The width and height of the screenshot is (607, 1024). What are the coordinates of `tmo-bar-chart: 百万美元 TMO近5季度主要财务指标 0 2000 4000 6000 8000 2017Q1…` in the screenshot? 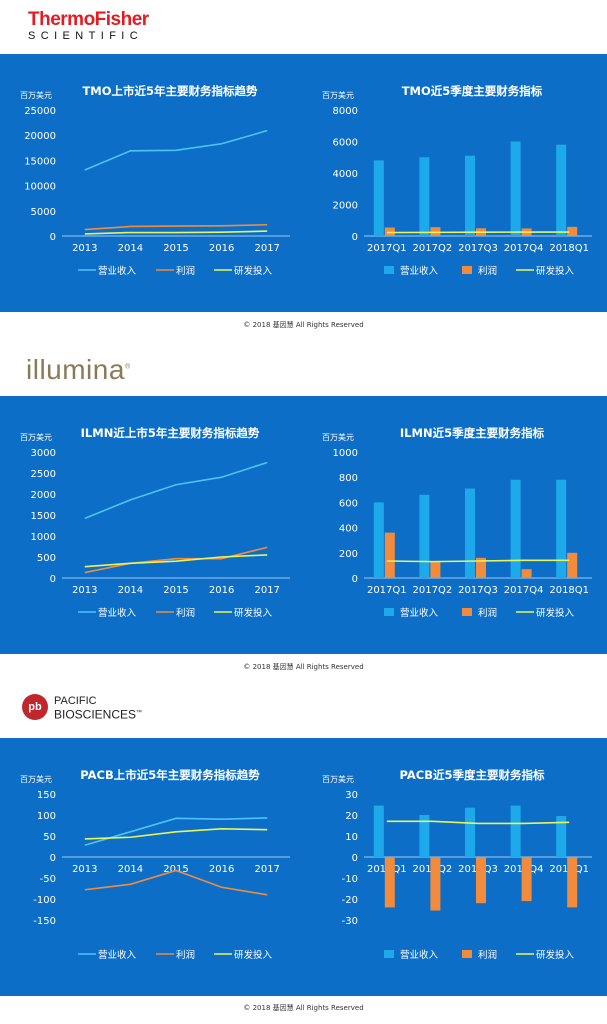 It's located at (457, 180).